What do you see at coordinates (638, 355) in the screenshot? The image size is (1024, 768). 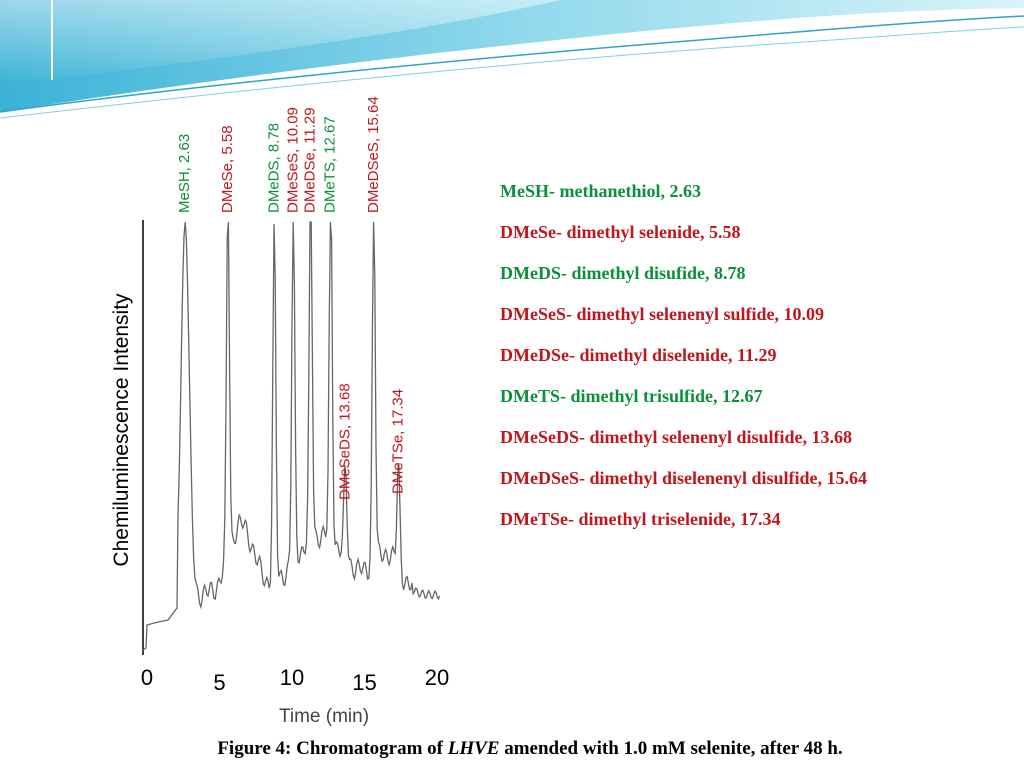 I see `legend-item: DMeDSe- dimethyl diselenide, 11.29` at bounding box center [638, 355].